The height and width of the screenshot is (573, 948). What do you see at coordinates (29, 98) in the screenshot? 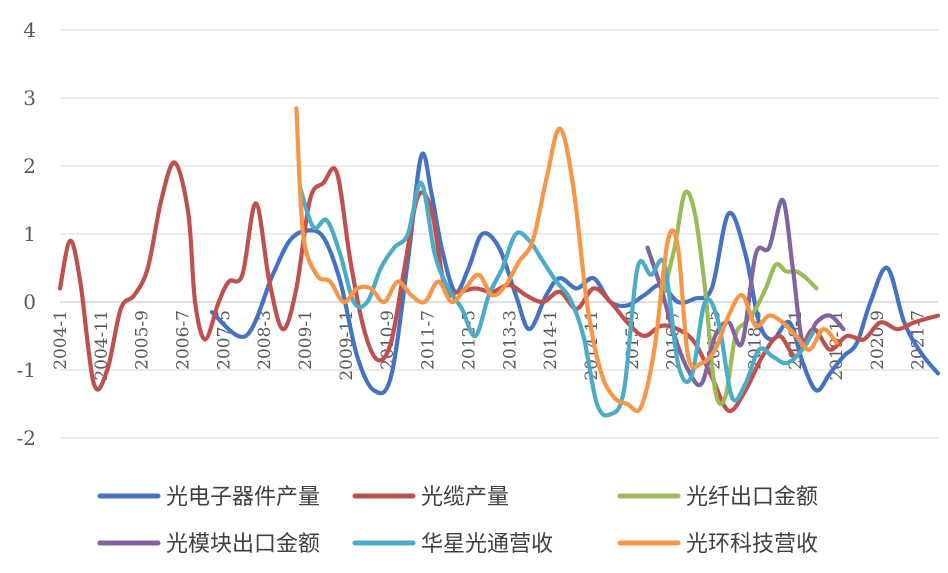
I see `y-tick-label: 3` at bounding box center [29, 98].